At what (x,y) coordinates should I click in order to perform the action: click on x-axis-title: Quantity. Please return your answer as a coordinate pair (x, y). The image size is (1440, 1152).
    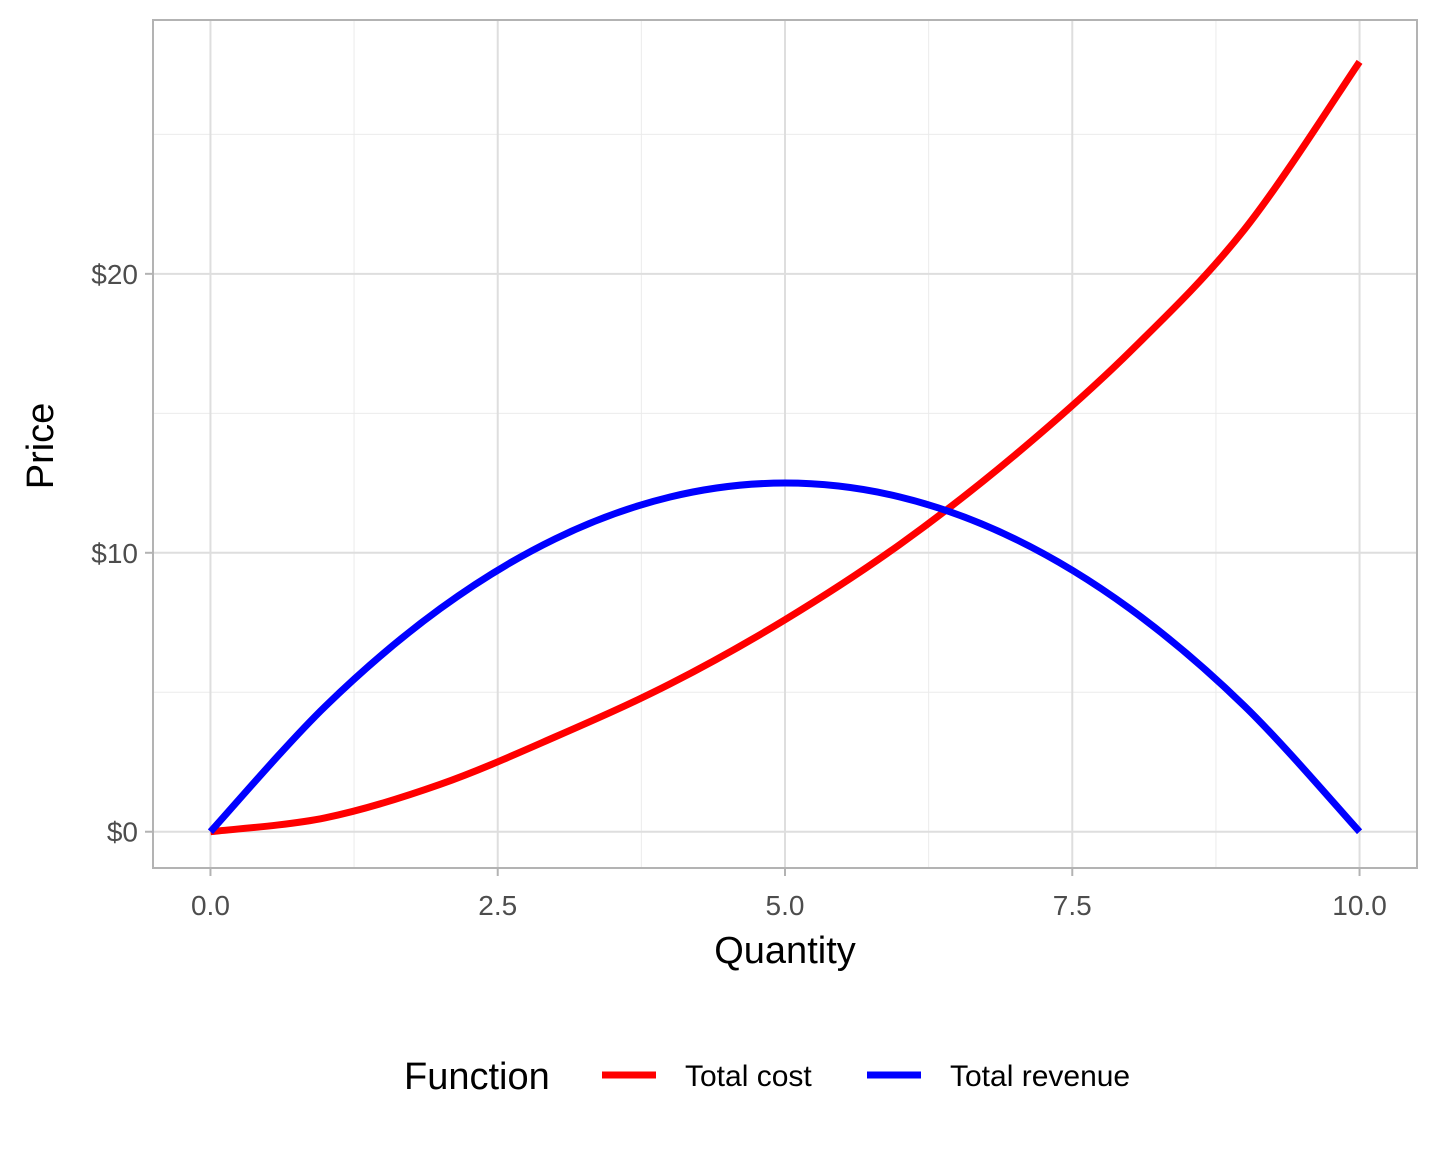
    Looking at the image, I should click on (785, 951).